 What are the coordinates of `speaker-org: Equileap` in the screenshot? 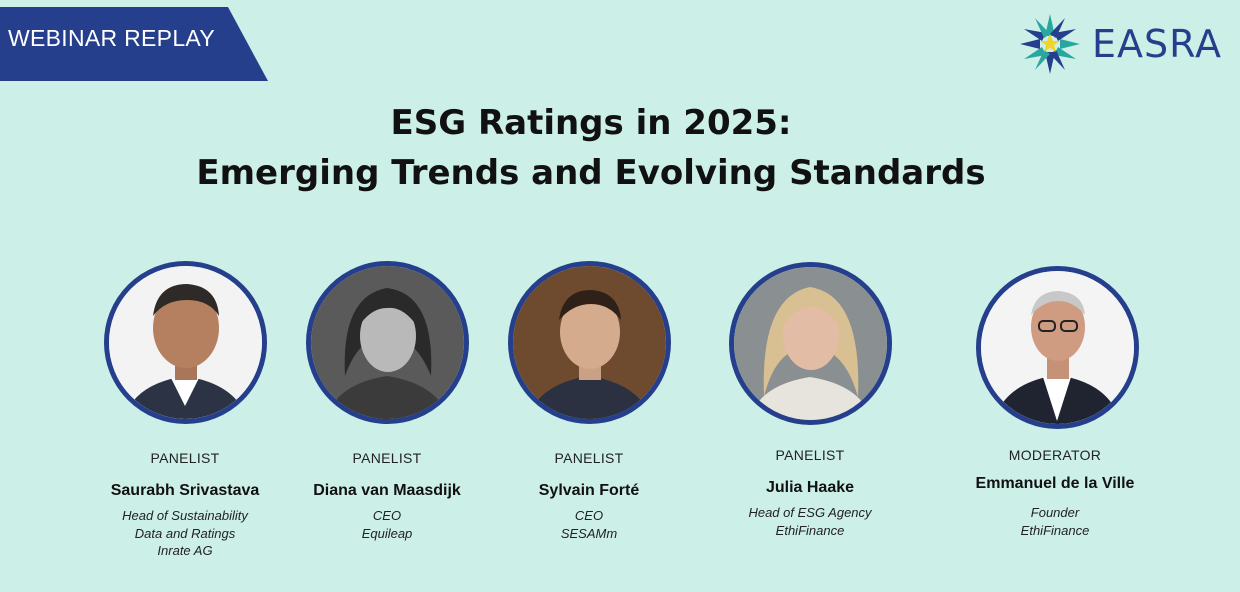 It's located at (387, 533).